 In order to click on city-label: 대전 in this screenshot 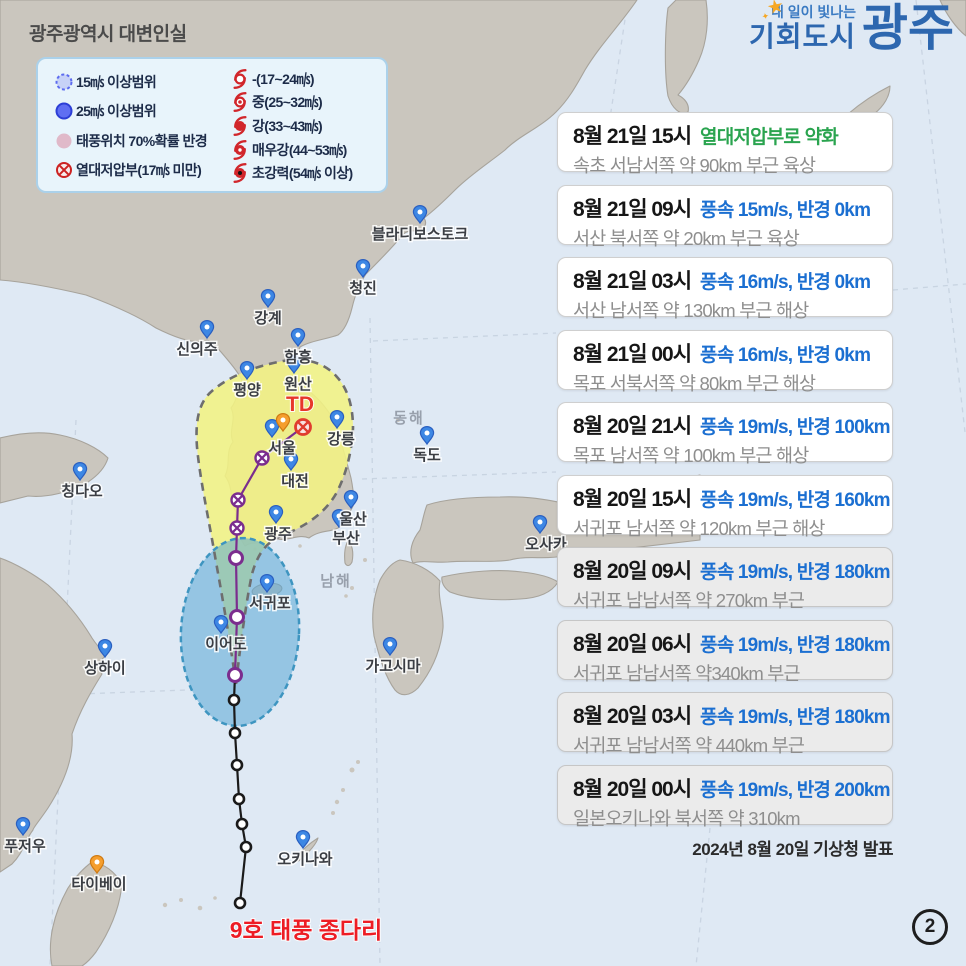, I will do `click(295, 481)`.